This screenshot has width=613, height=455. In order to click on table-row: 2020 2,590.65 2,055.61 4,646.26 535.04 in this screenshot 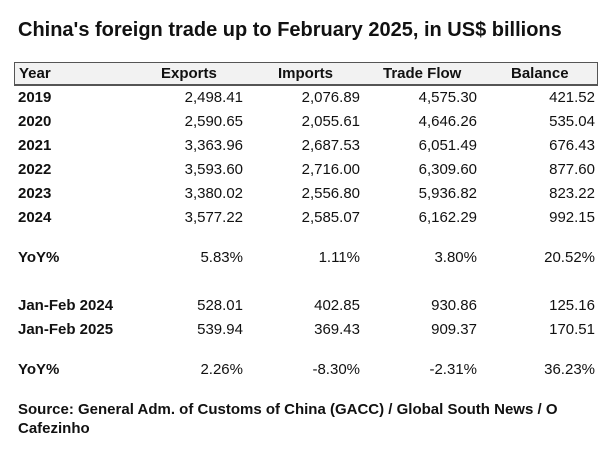, I will do `click(306, 122)`.